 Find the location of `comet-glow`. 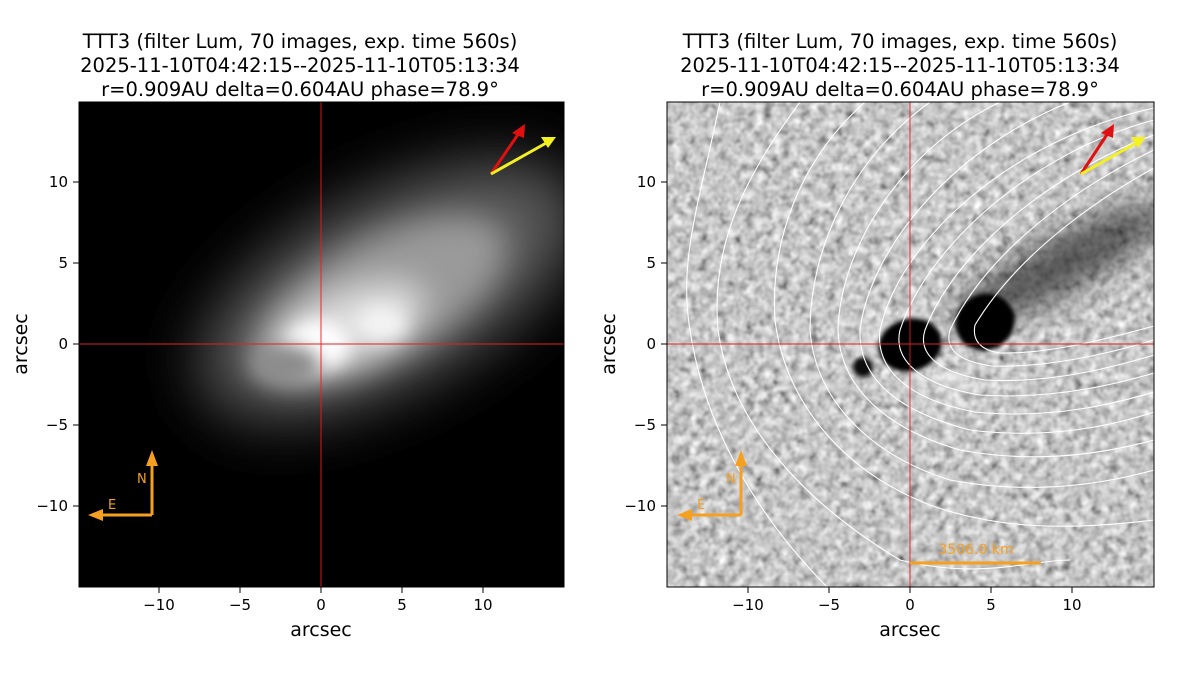

comet-glow is located at coordinates (381, 290).